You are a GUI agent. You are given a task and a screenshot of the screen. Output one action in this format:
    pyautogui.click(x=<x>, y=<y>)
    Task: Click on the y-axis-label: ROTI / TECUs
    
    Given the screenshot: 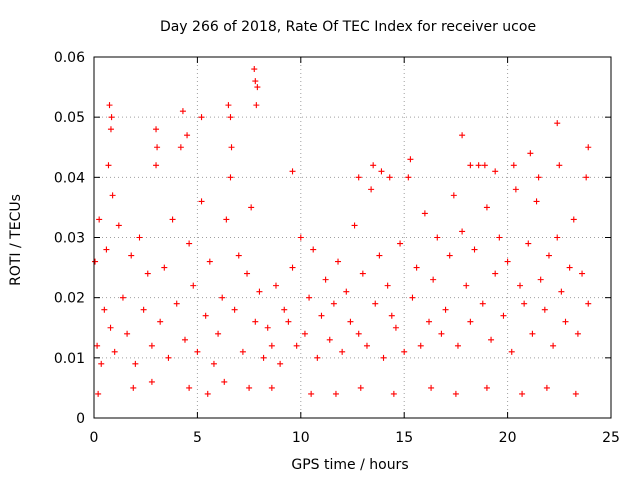 What is the action you would take?
    pyautogui.click(x=16, y=240)
    